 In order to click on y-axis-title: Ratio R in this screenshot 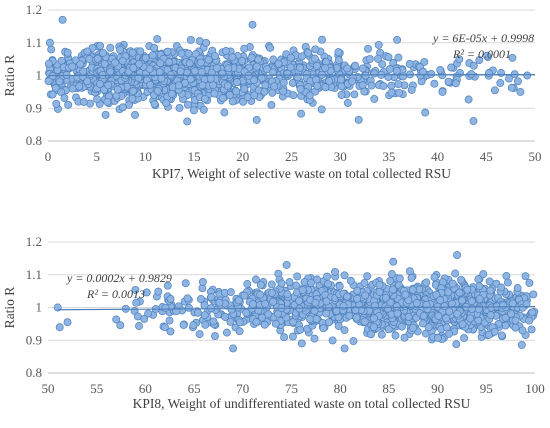, I will do `click(9, 308)`.